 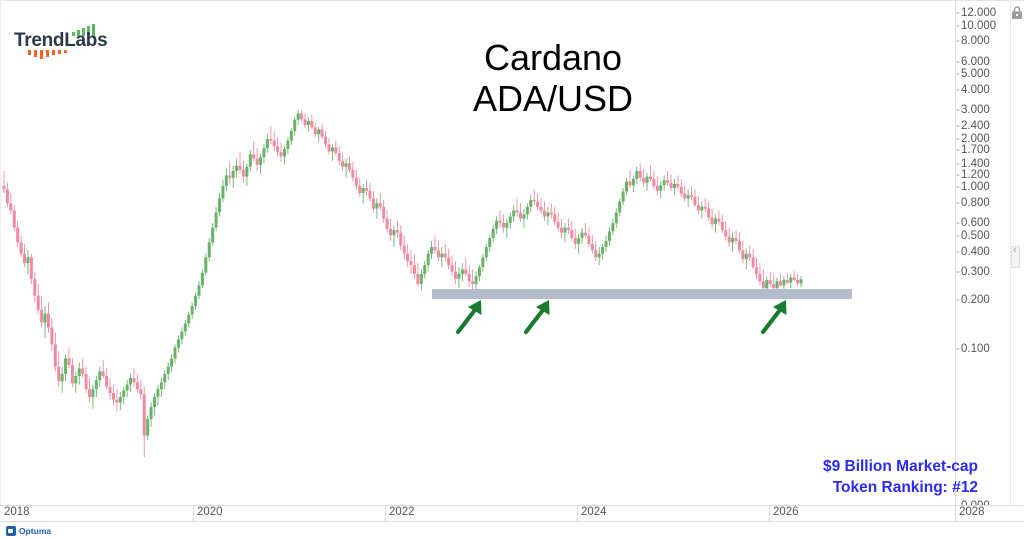 What do you see at coordinates (955, 260) in the screenshot?
I see `plot-right-border` at bounding box center [955, 260].